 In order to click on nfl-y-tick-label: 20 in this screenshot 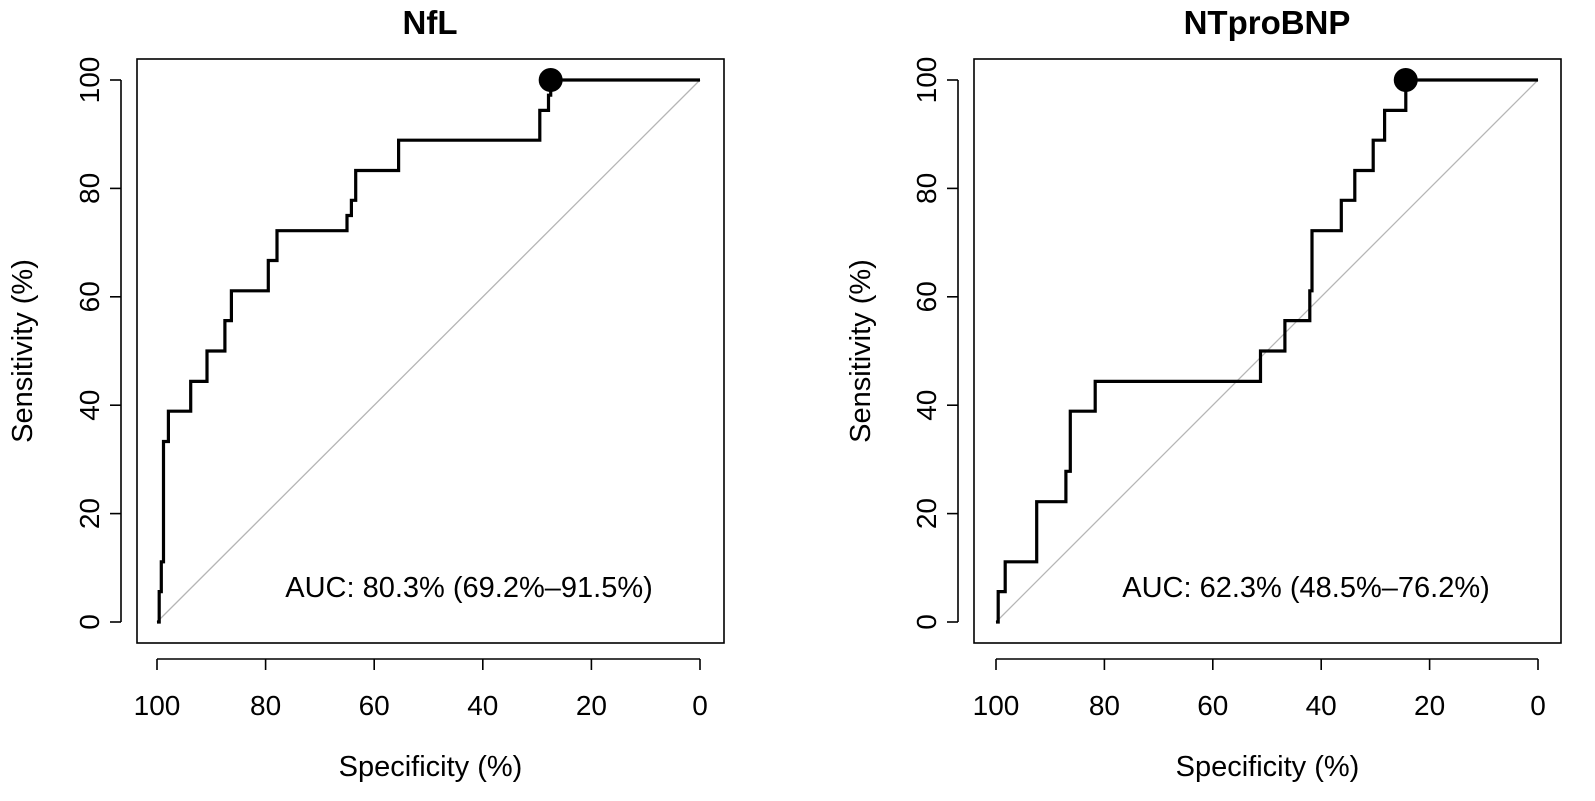, I will do `click(89, 513)`.